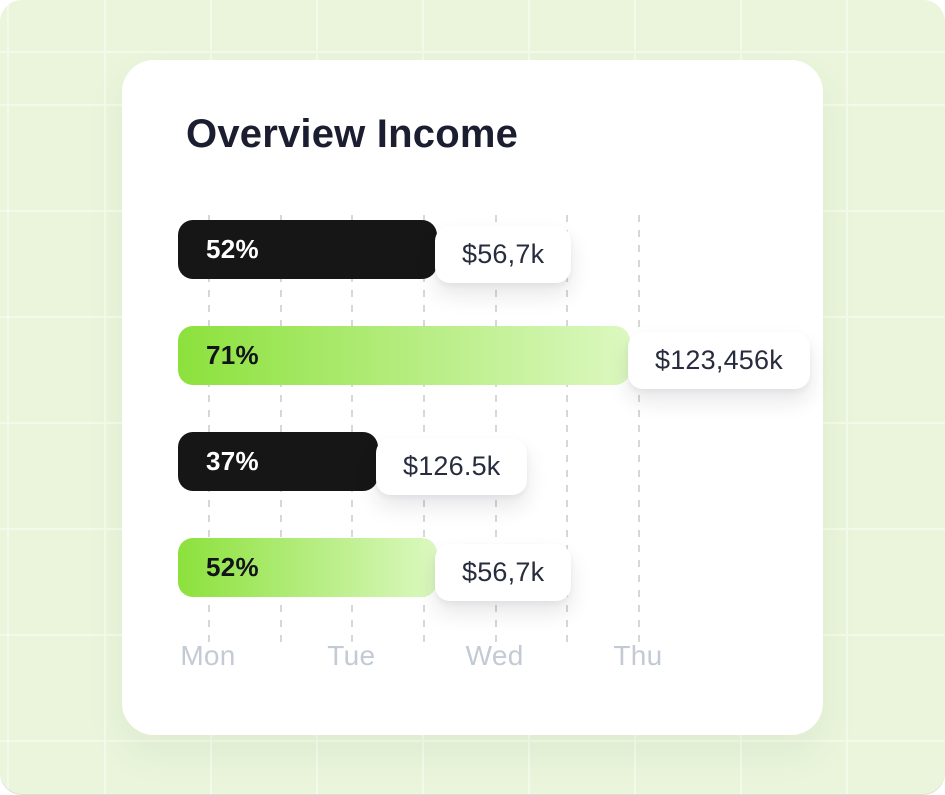 The image size is (945, 795). What do you see at coordinates (352, 134) in the screenshot?
I see `card-title: Overview Income` at bounding box center [352, 134].